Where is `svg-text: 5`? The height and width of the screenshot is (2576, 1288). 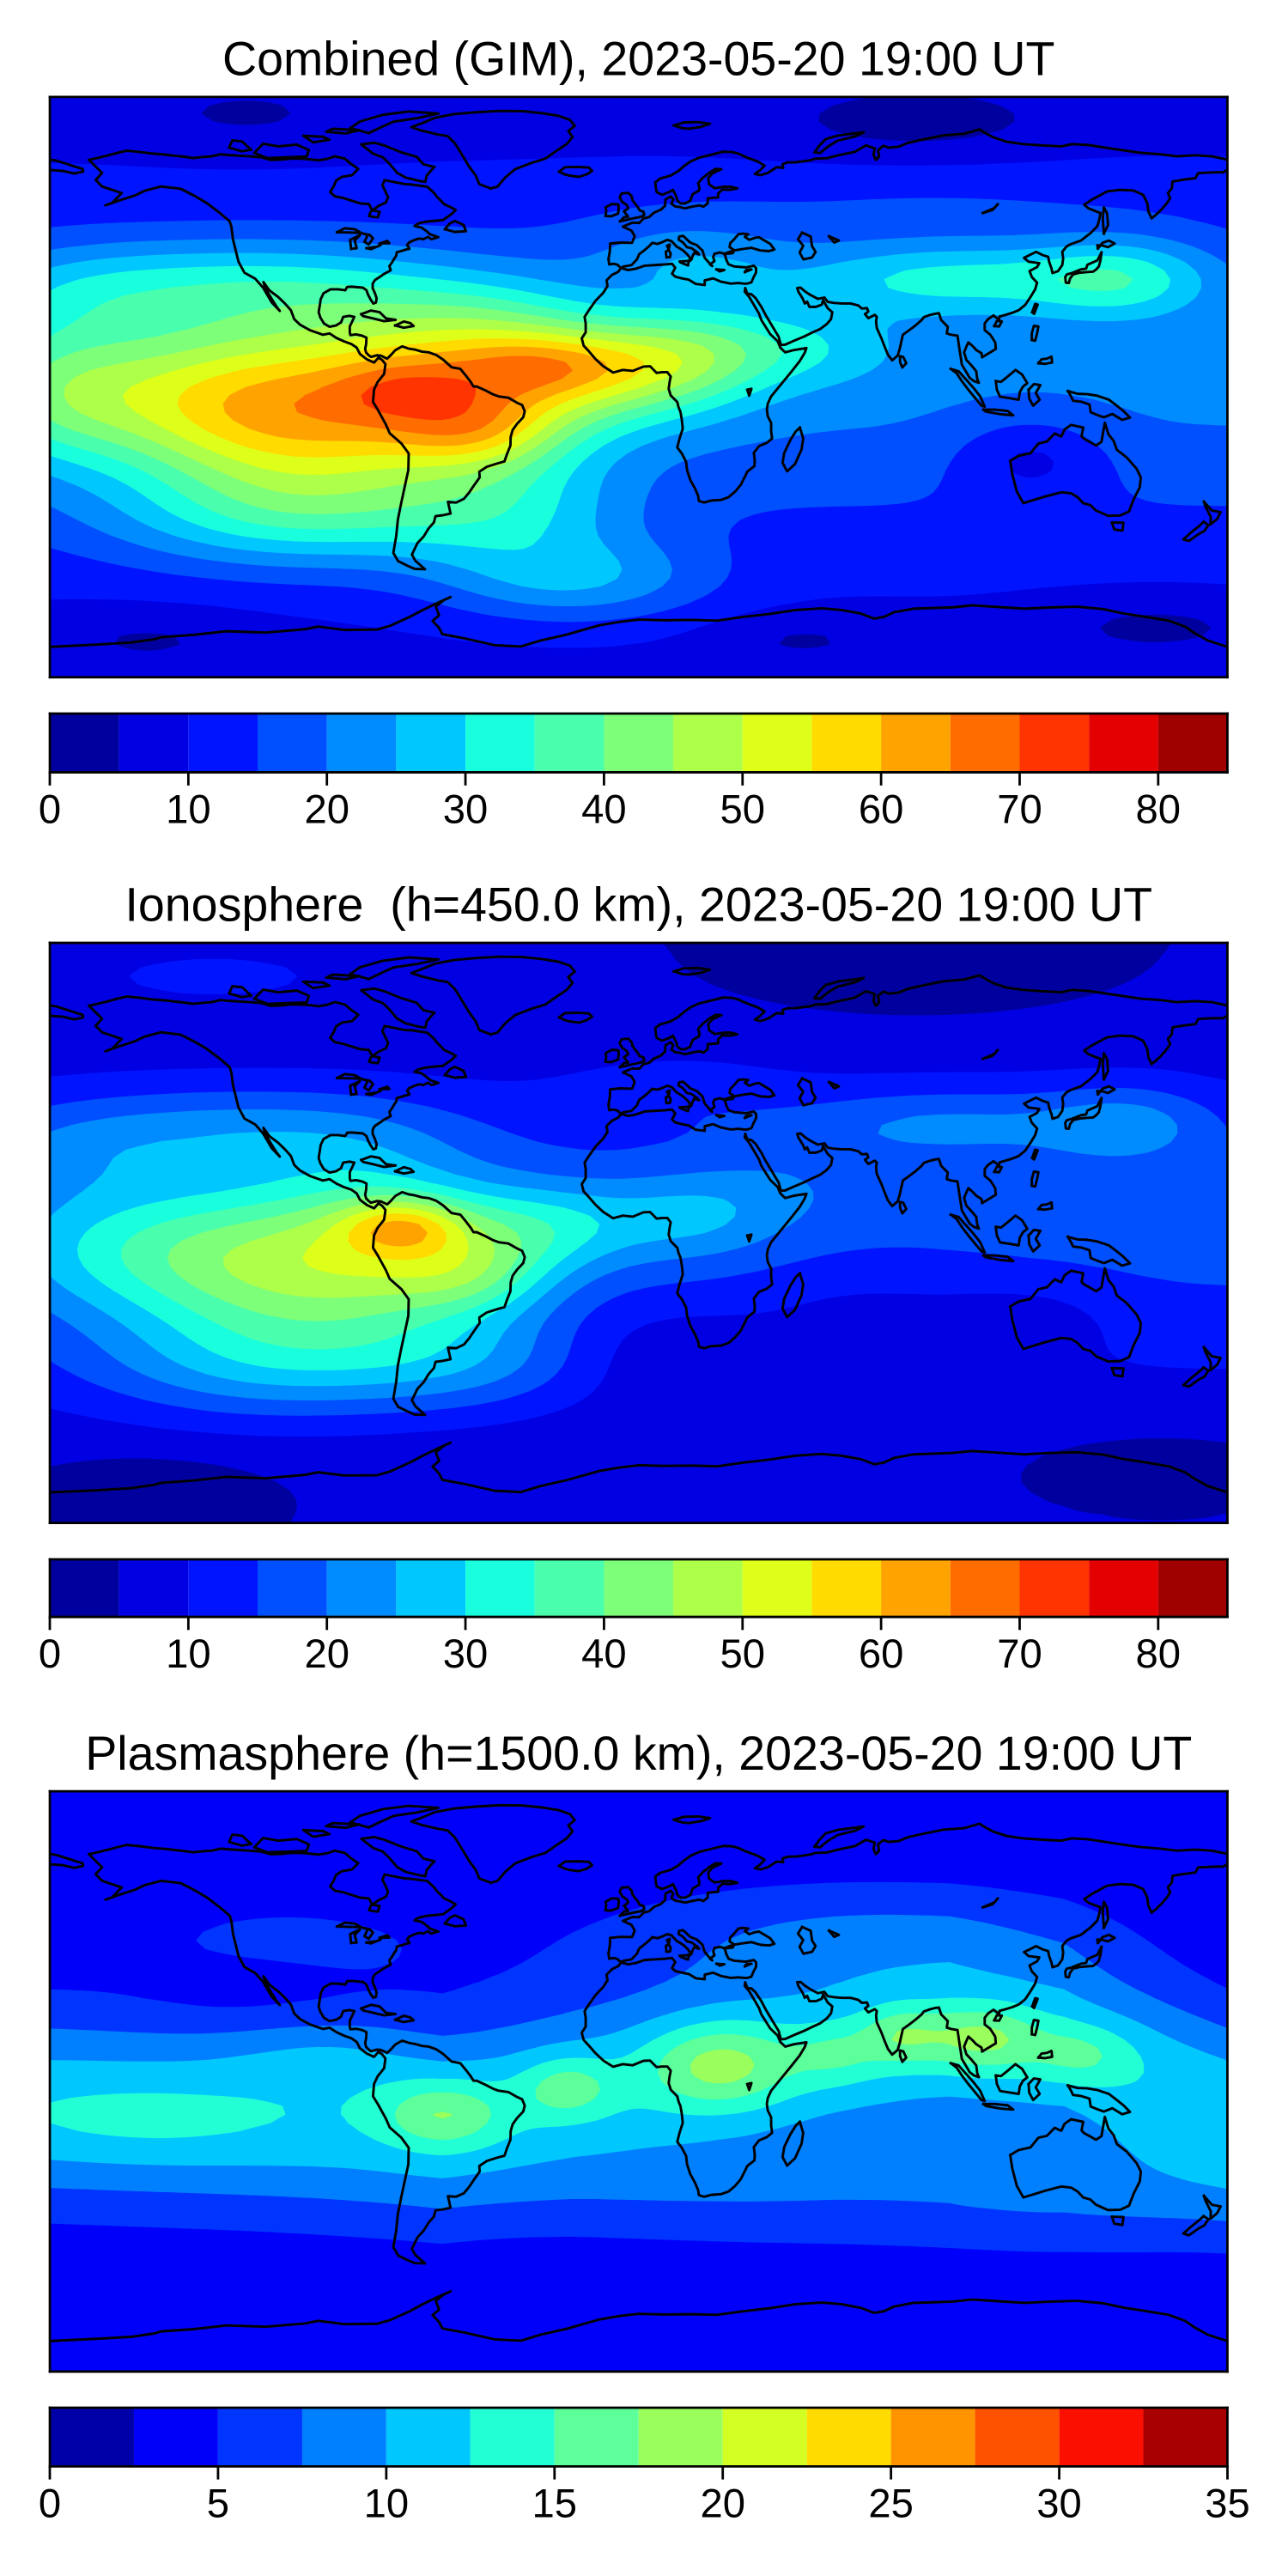 svg-text: 5 is located at coordinates (218, 2504).